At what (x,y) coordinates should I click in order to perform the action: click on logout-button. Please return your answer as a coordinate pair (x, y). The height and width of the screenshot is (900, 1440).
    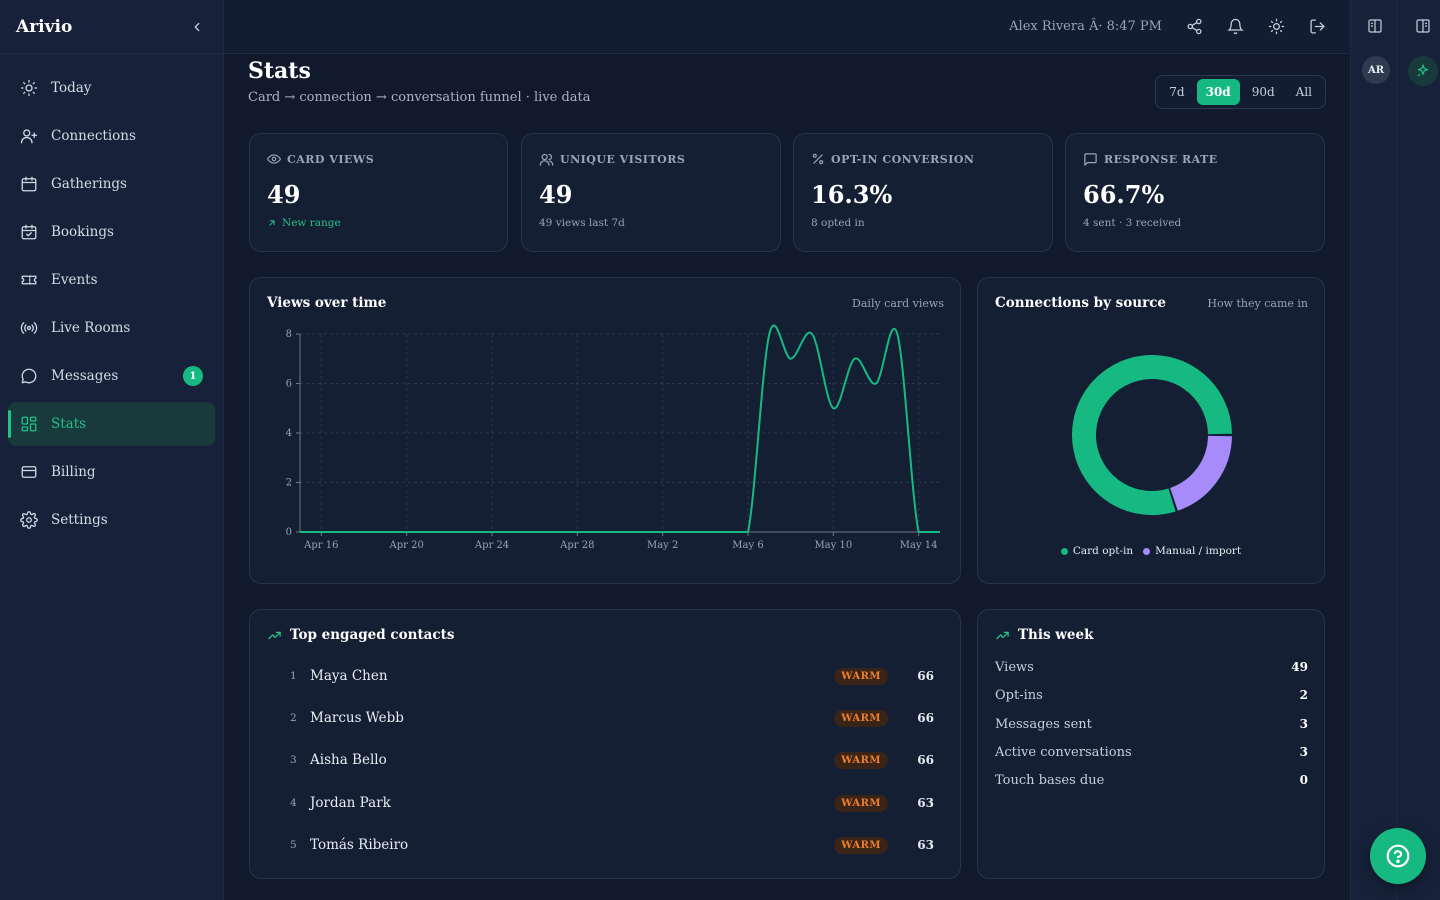
    Looking at the image, I should click on (1317, 27).